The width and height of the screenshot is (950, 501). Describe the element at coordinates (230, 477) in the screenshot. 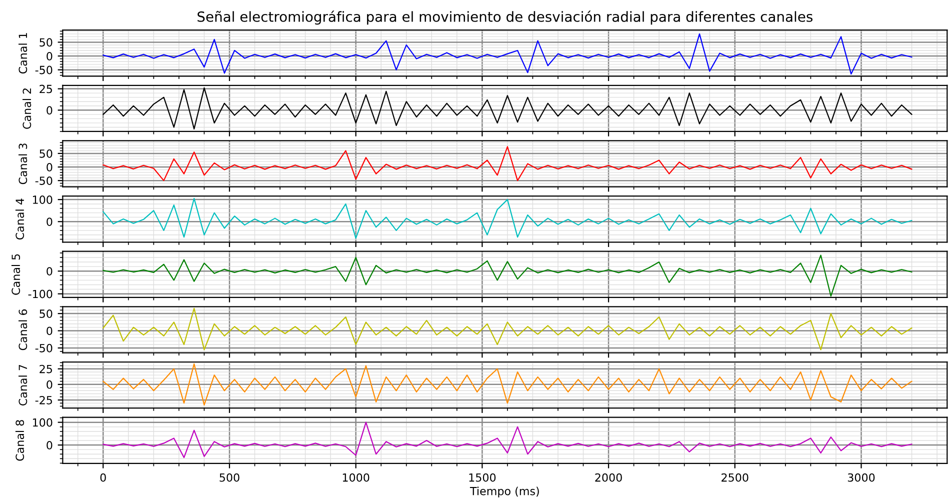

I see `x-tick-label: 500` at that location.